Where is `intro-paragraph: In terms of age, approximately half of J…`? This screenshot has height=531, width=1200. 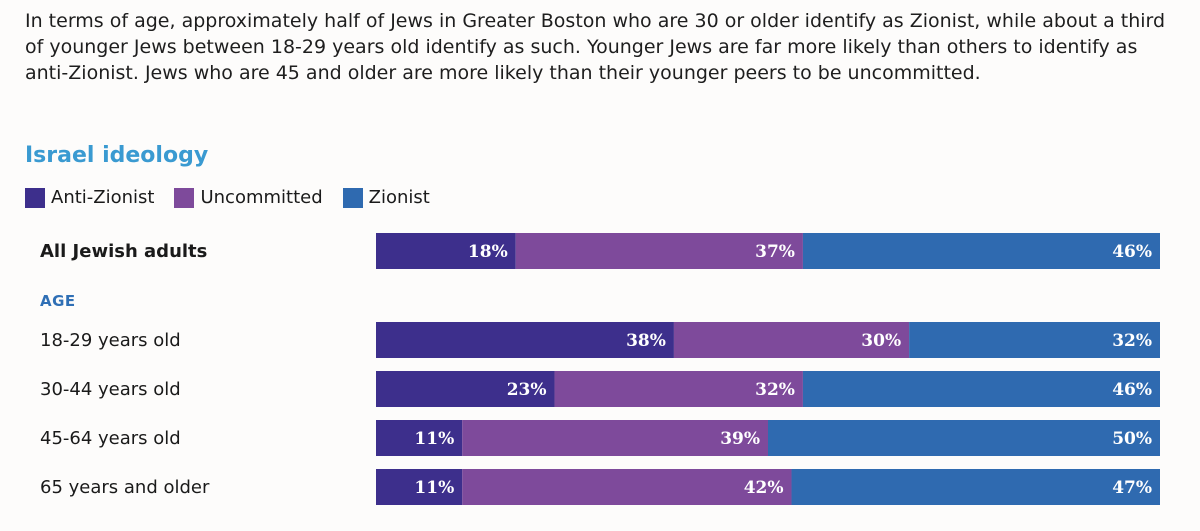 intro-paragraph: In terms of age, approximately half of J… is located at coordinates (595, 47).